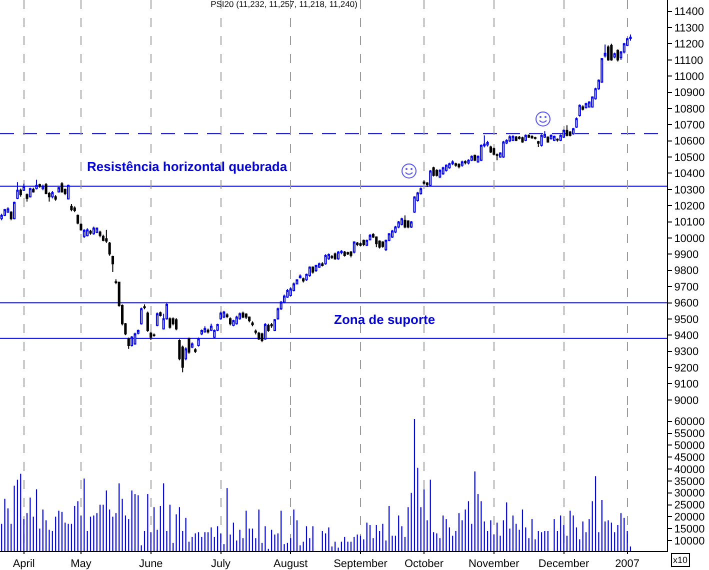  What do you see at coordinates (686, 271) in the screenshot?
I see `y-tick-label: 9800` at bounding box center [686, 271].